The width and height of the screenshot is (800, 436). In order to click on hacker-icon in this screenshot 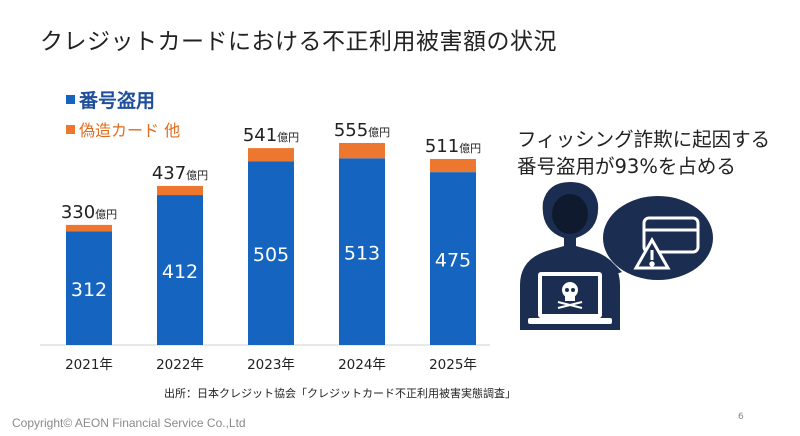, I will do `click(570, 256)`.